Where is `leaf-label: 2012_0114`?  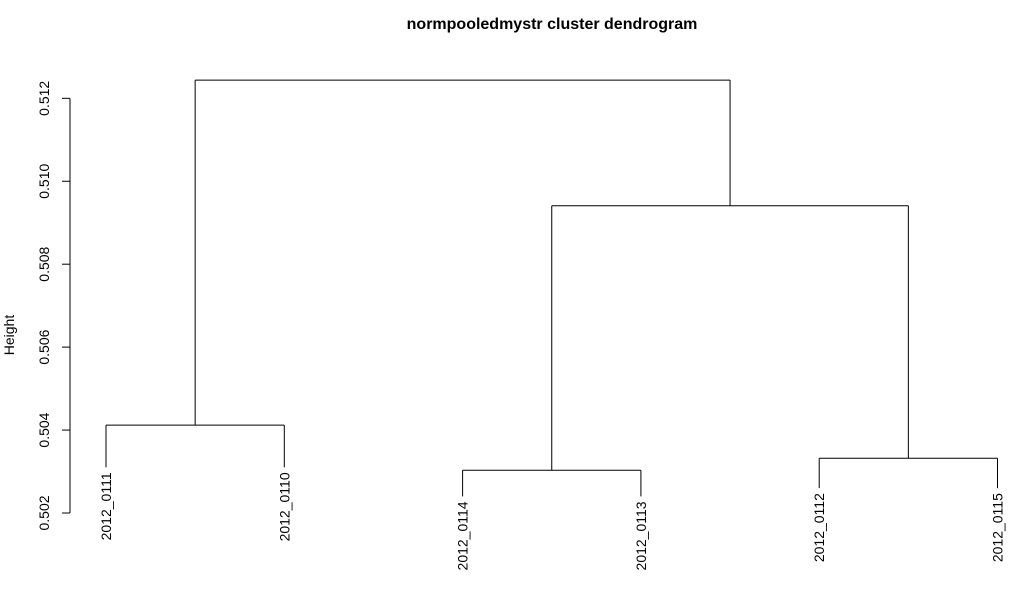
leaf-label: 2012_0114 is located at coordinates (463, 535).